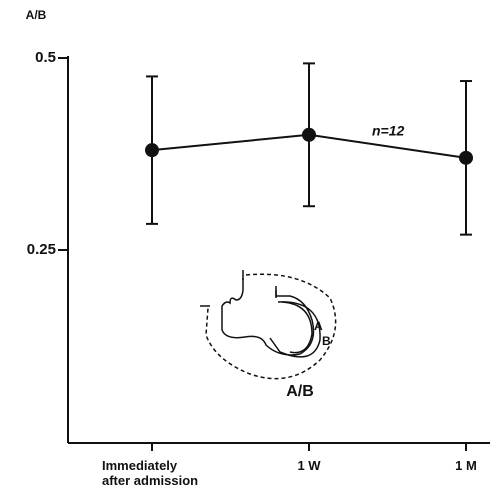 The image size is (500, 497). I want to click on x-tick-label: Immediately after admission, so click(150, 473).